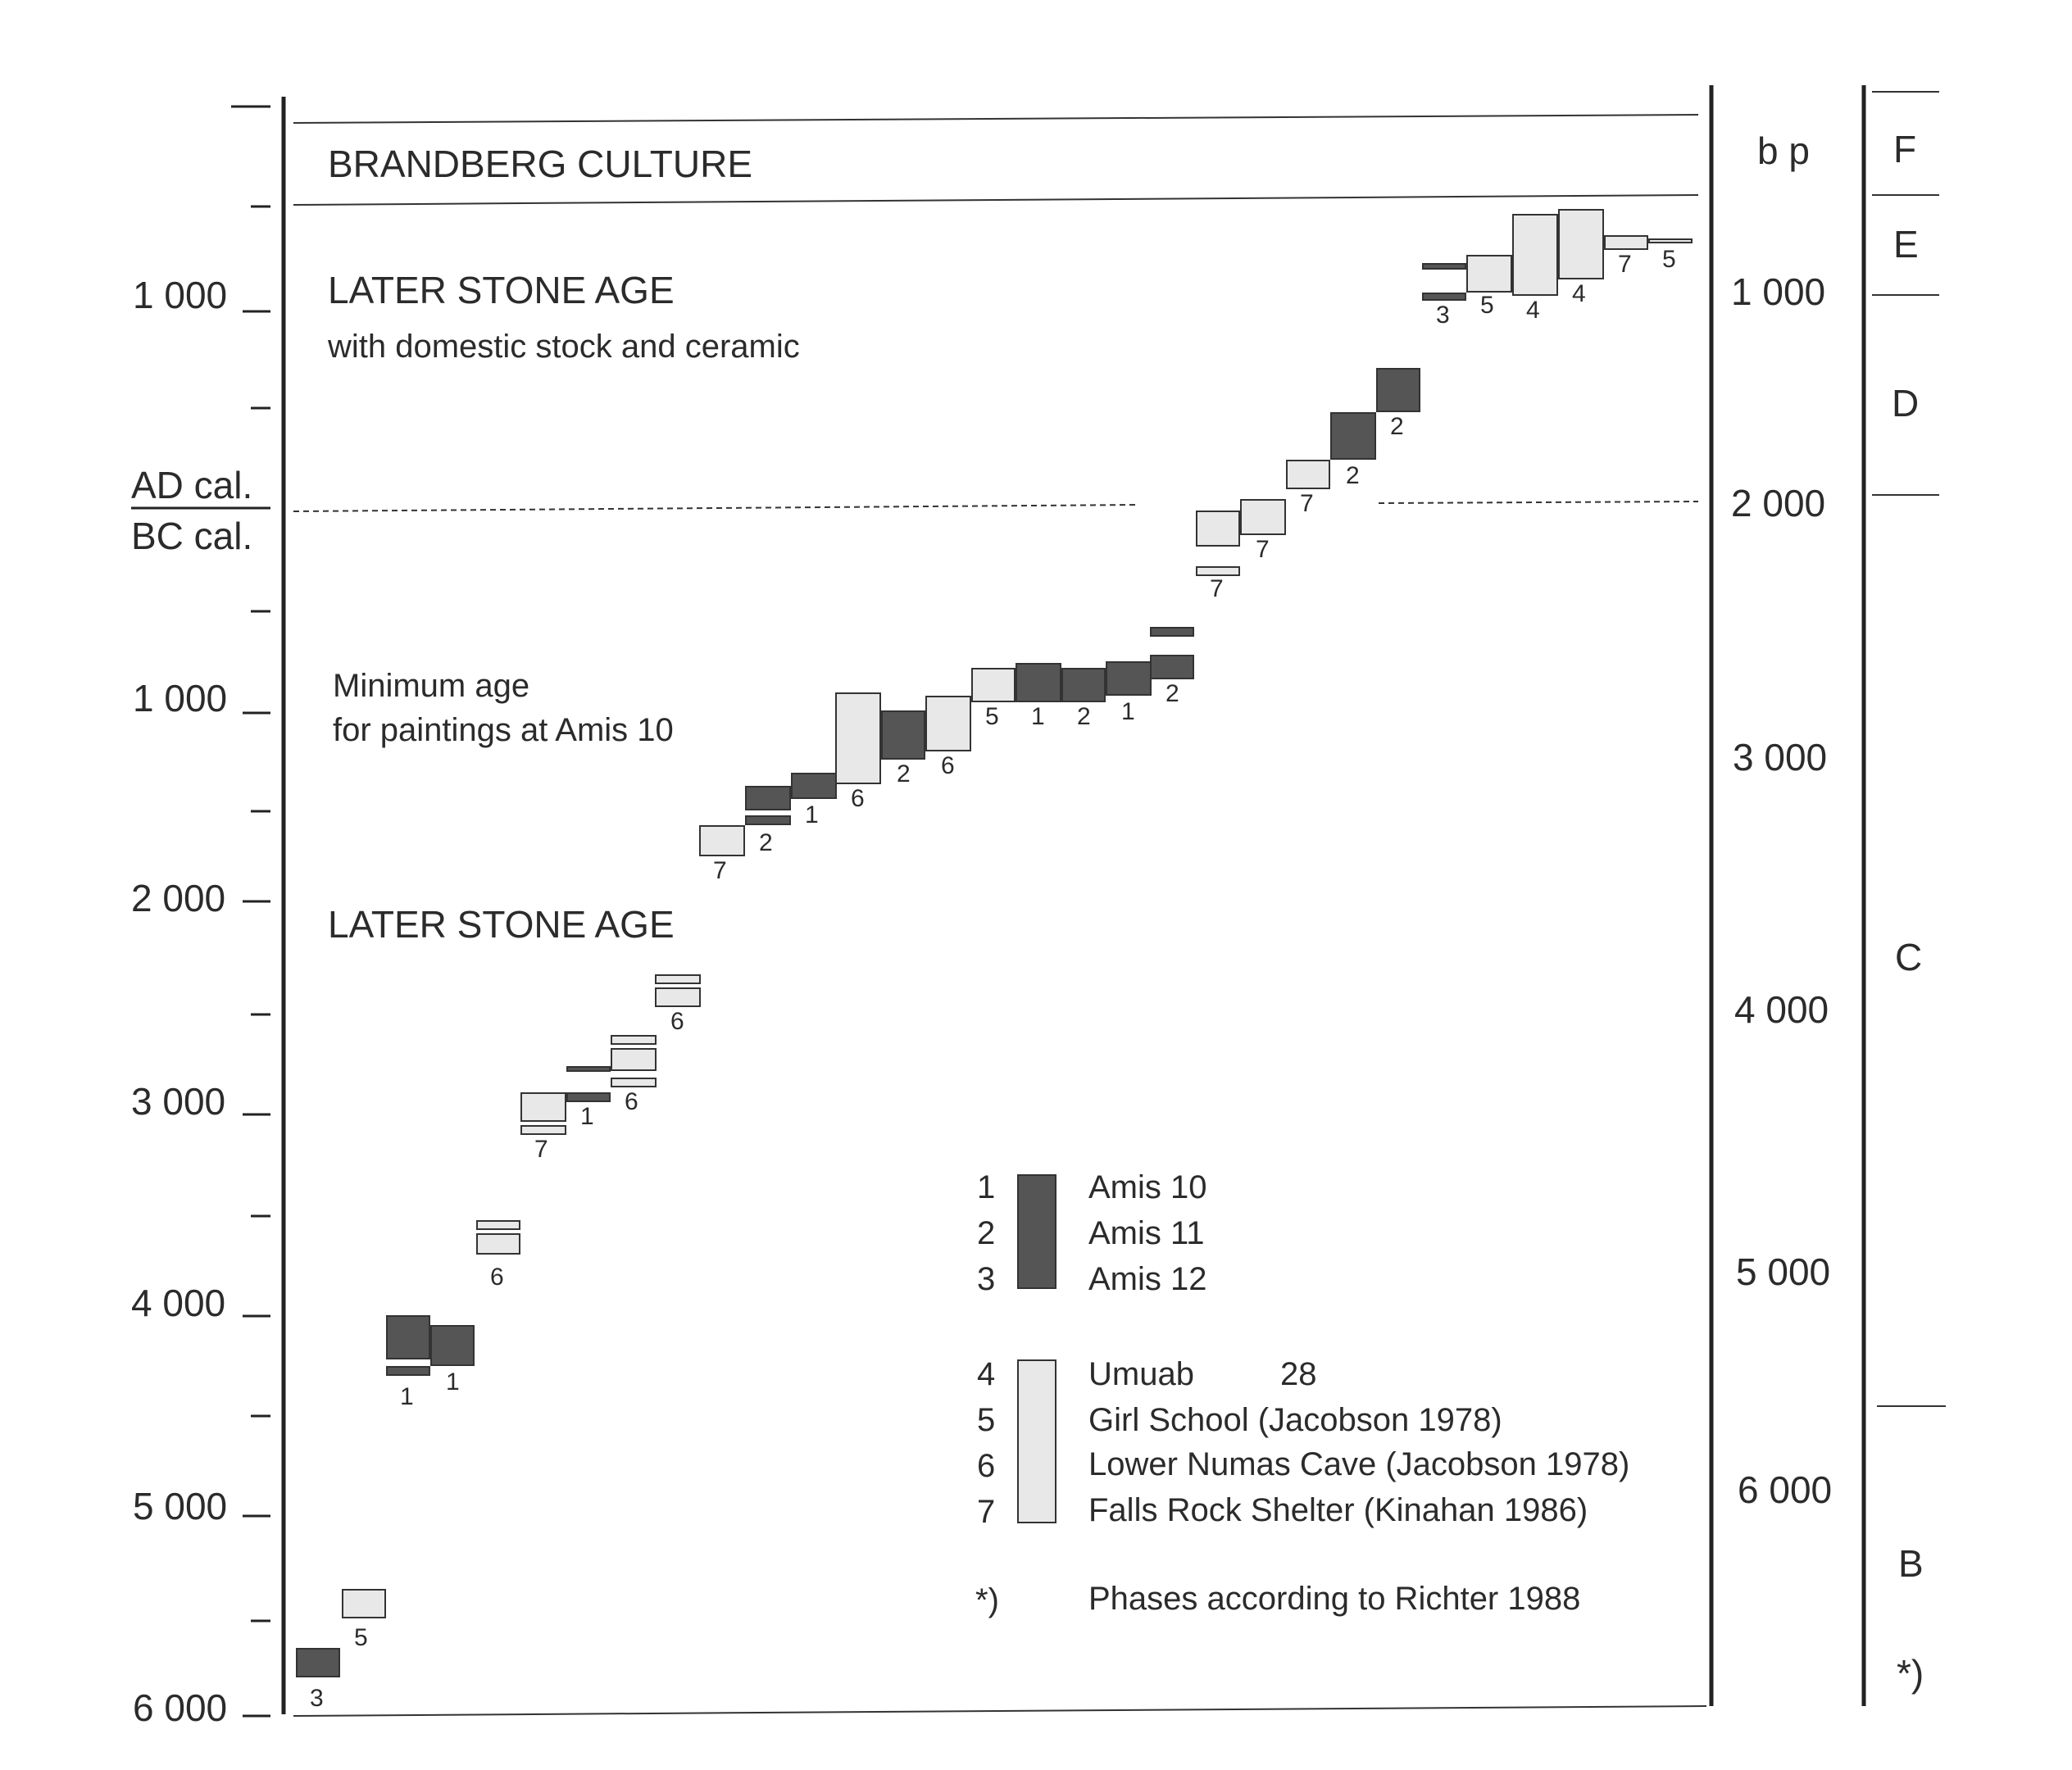  Describe the element at coordinates (1298, 1374) in the screenshot. I see `legend-extra-4: 28` at that location.